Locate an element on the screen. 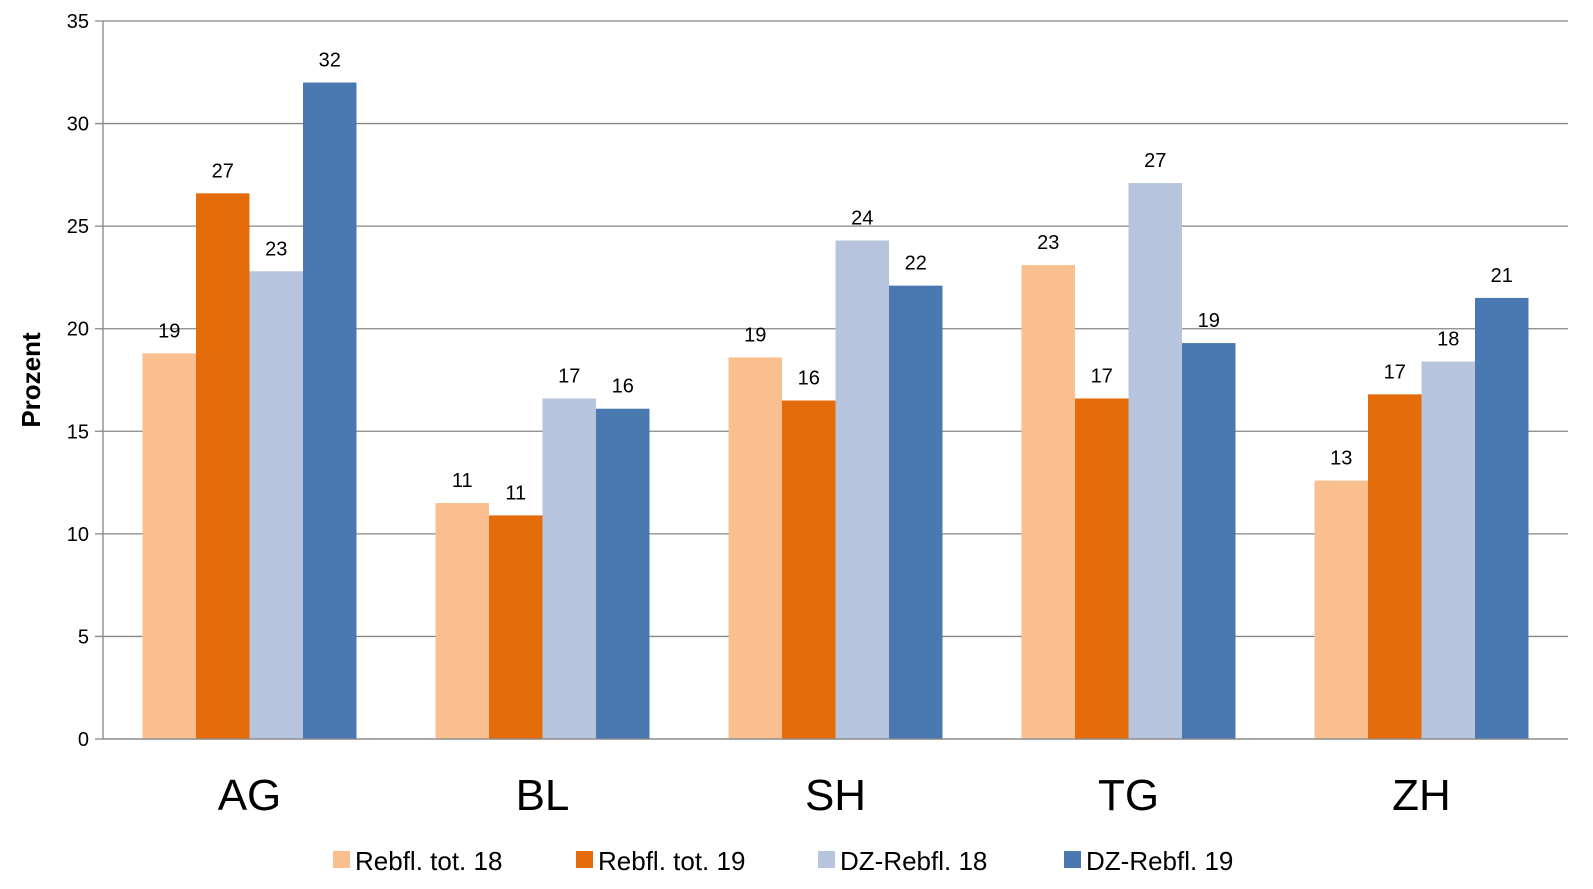 The height and width of the screenshot is (889, 1593). y-tick-label: 10 is located at coordinates (78, 535).